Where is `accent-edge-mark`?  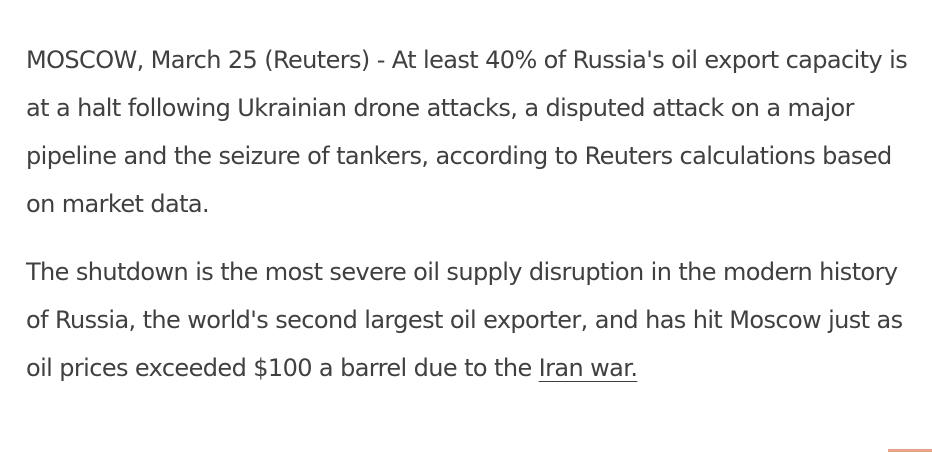
accent-edge-mark is located at coordinates (910, 450).